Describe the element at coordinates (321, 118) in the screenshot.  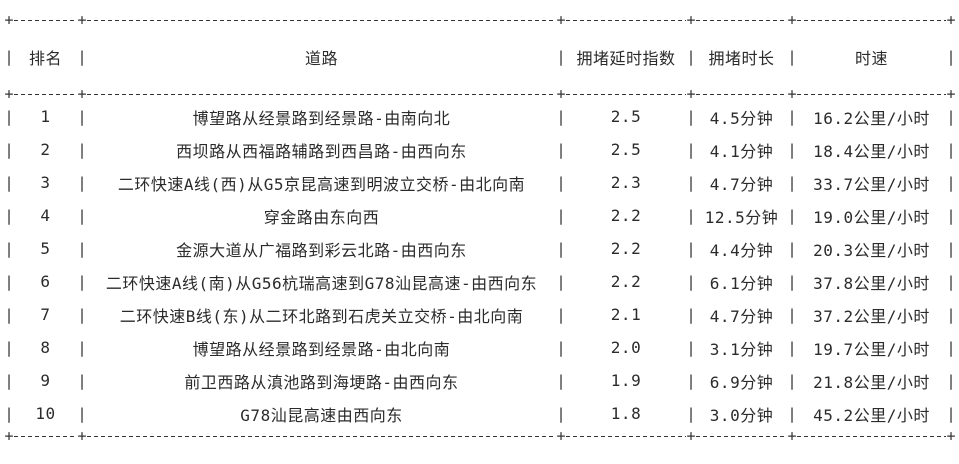
I see `cell-road: 博望路从经景路到经景路-由南向北` at that location.